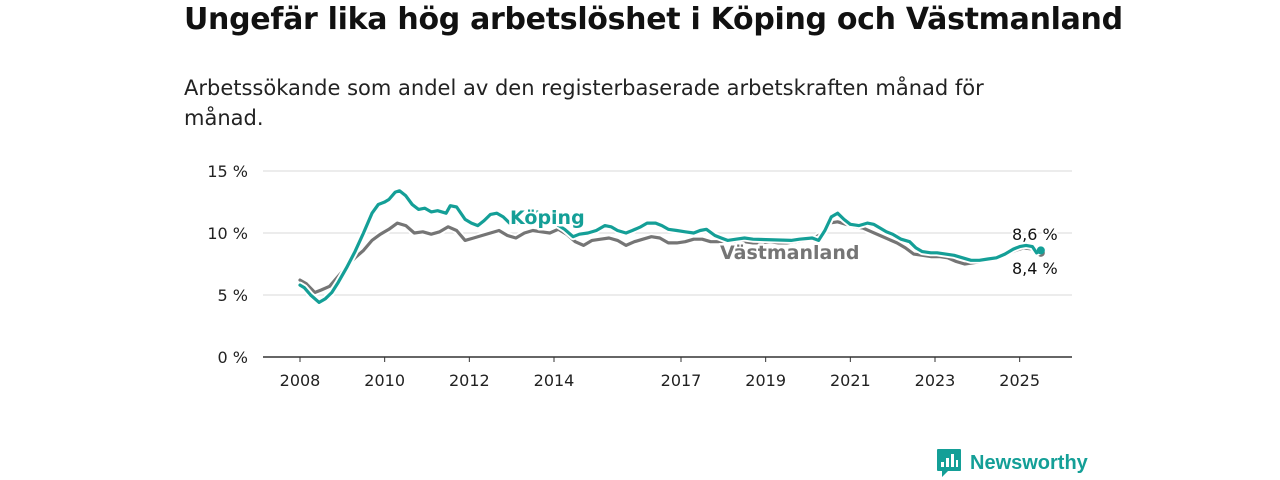 The width and height of the screenshot is (1280, 480). Describe the element at coordinates (850, 380) in the screenshot. I see `x-tick-label: 2021` at that location.